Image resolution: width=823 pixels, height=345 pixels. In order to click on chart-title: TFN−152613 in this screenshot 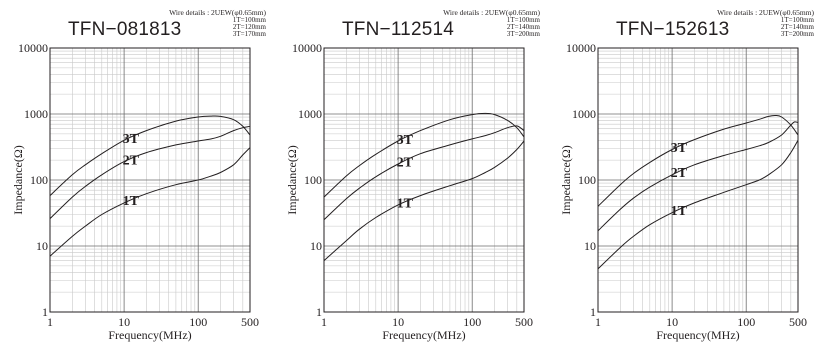, I will do `click(673, 29)`.